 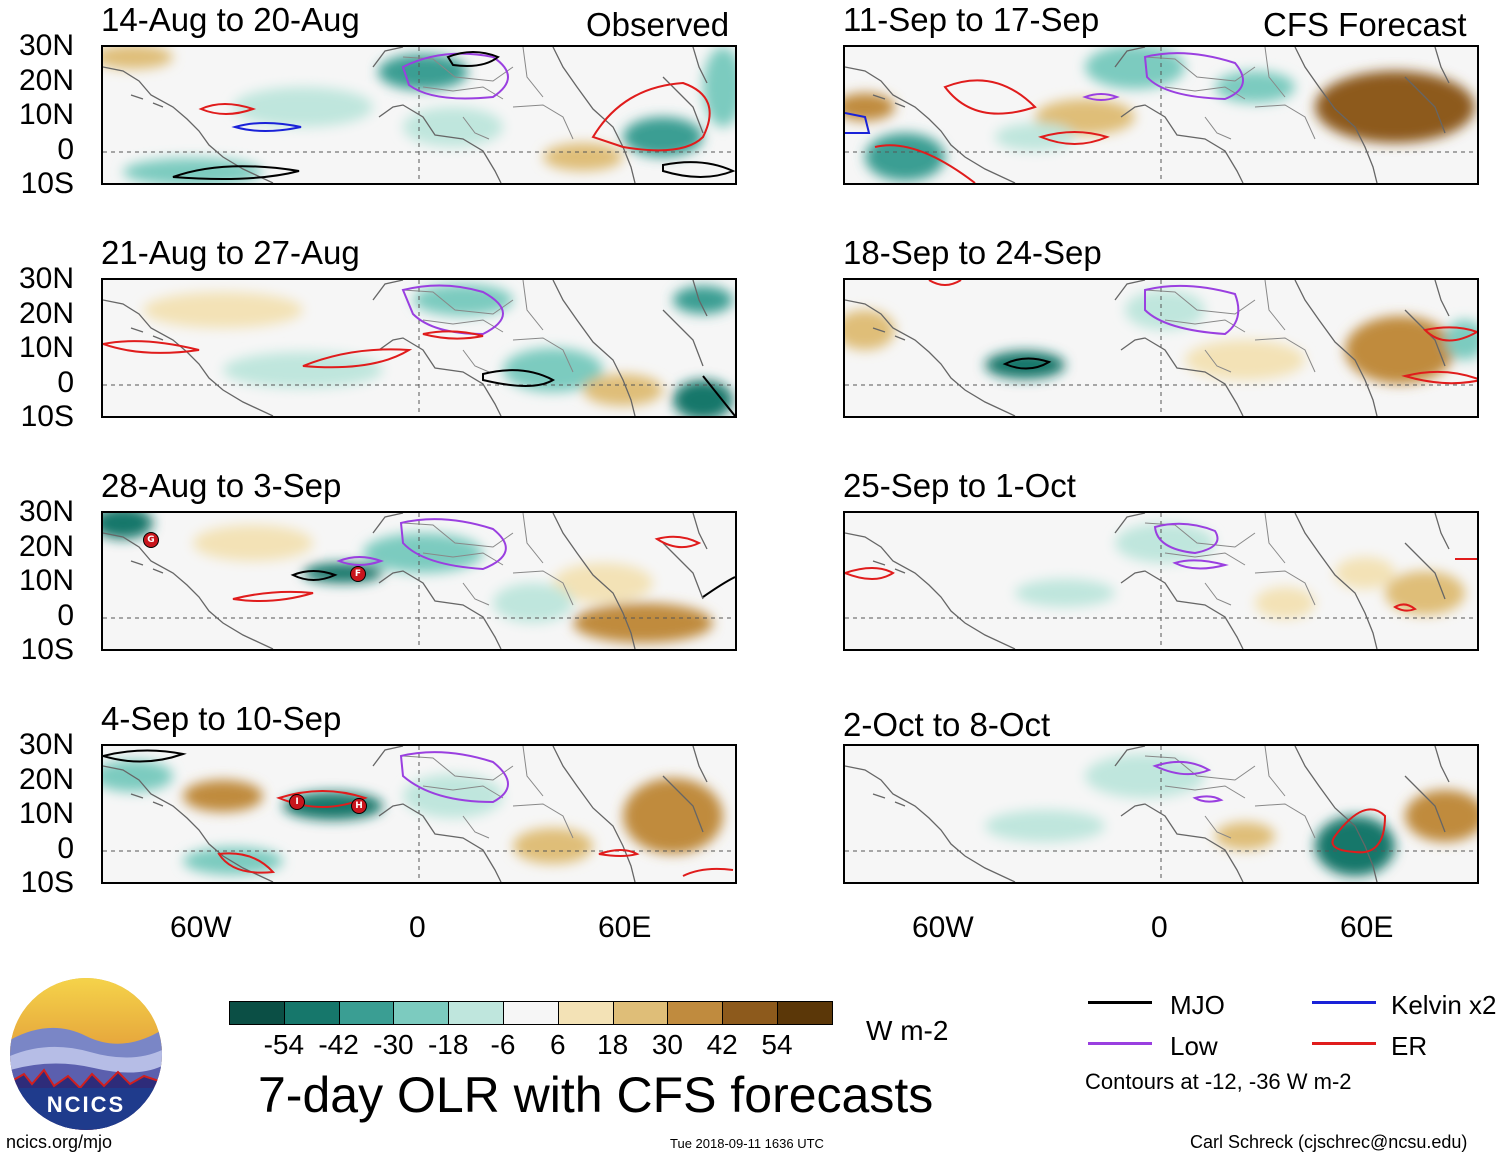 I want to click on panel-title-fcst-2: 18-Sep to 24-Sep, so click(x=972, y=252).